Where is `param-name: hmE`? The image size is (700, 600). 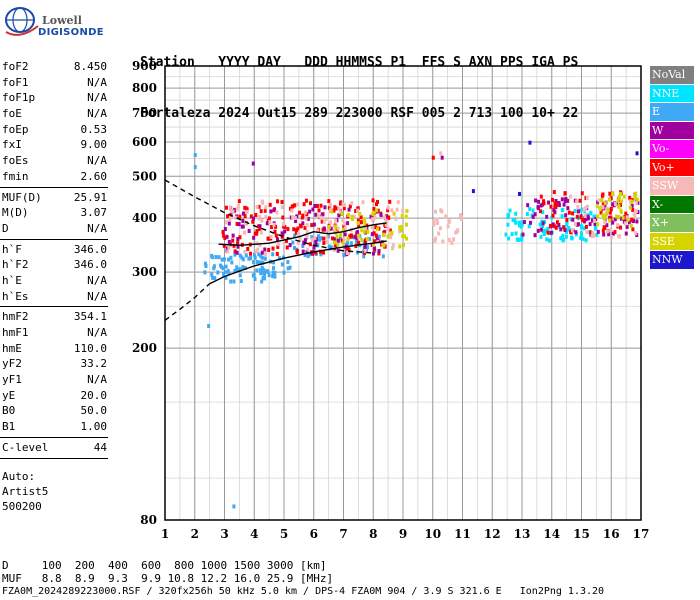
param-name: hmE is located at coordinates (12, 348).